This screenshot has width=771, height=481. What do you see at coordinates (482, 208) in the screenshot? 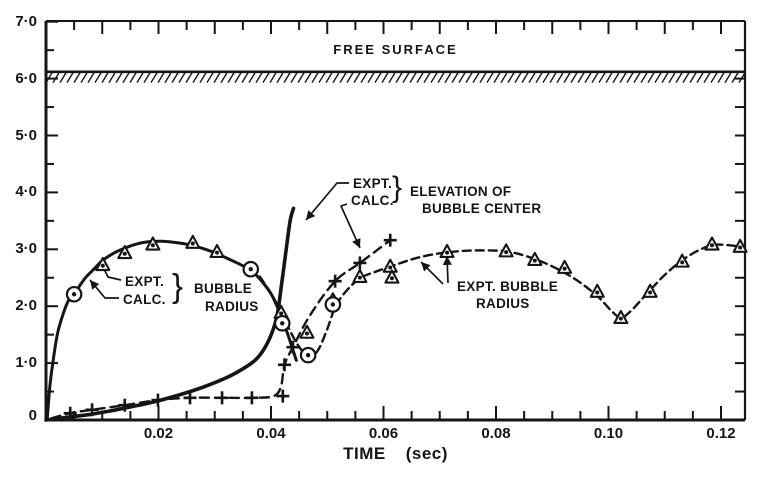
I see `legend-elev-label-2: BUBBLE CENTER` at bounding box center [482, 208].